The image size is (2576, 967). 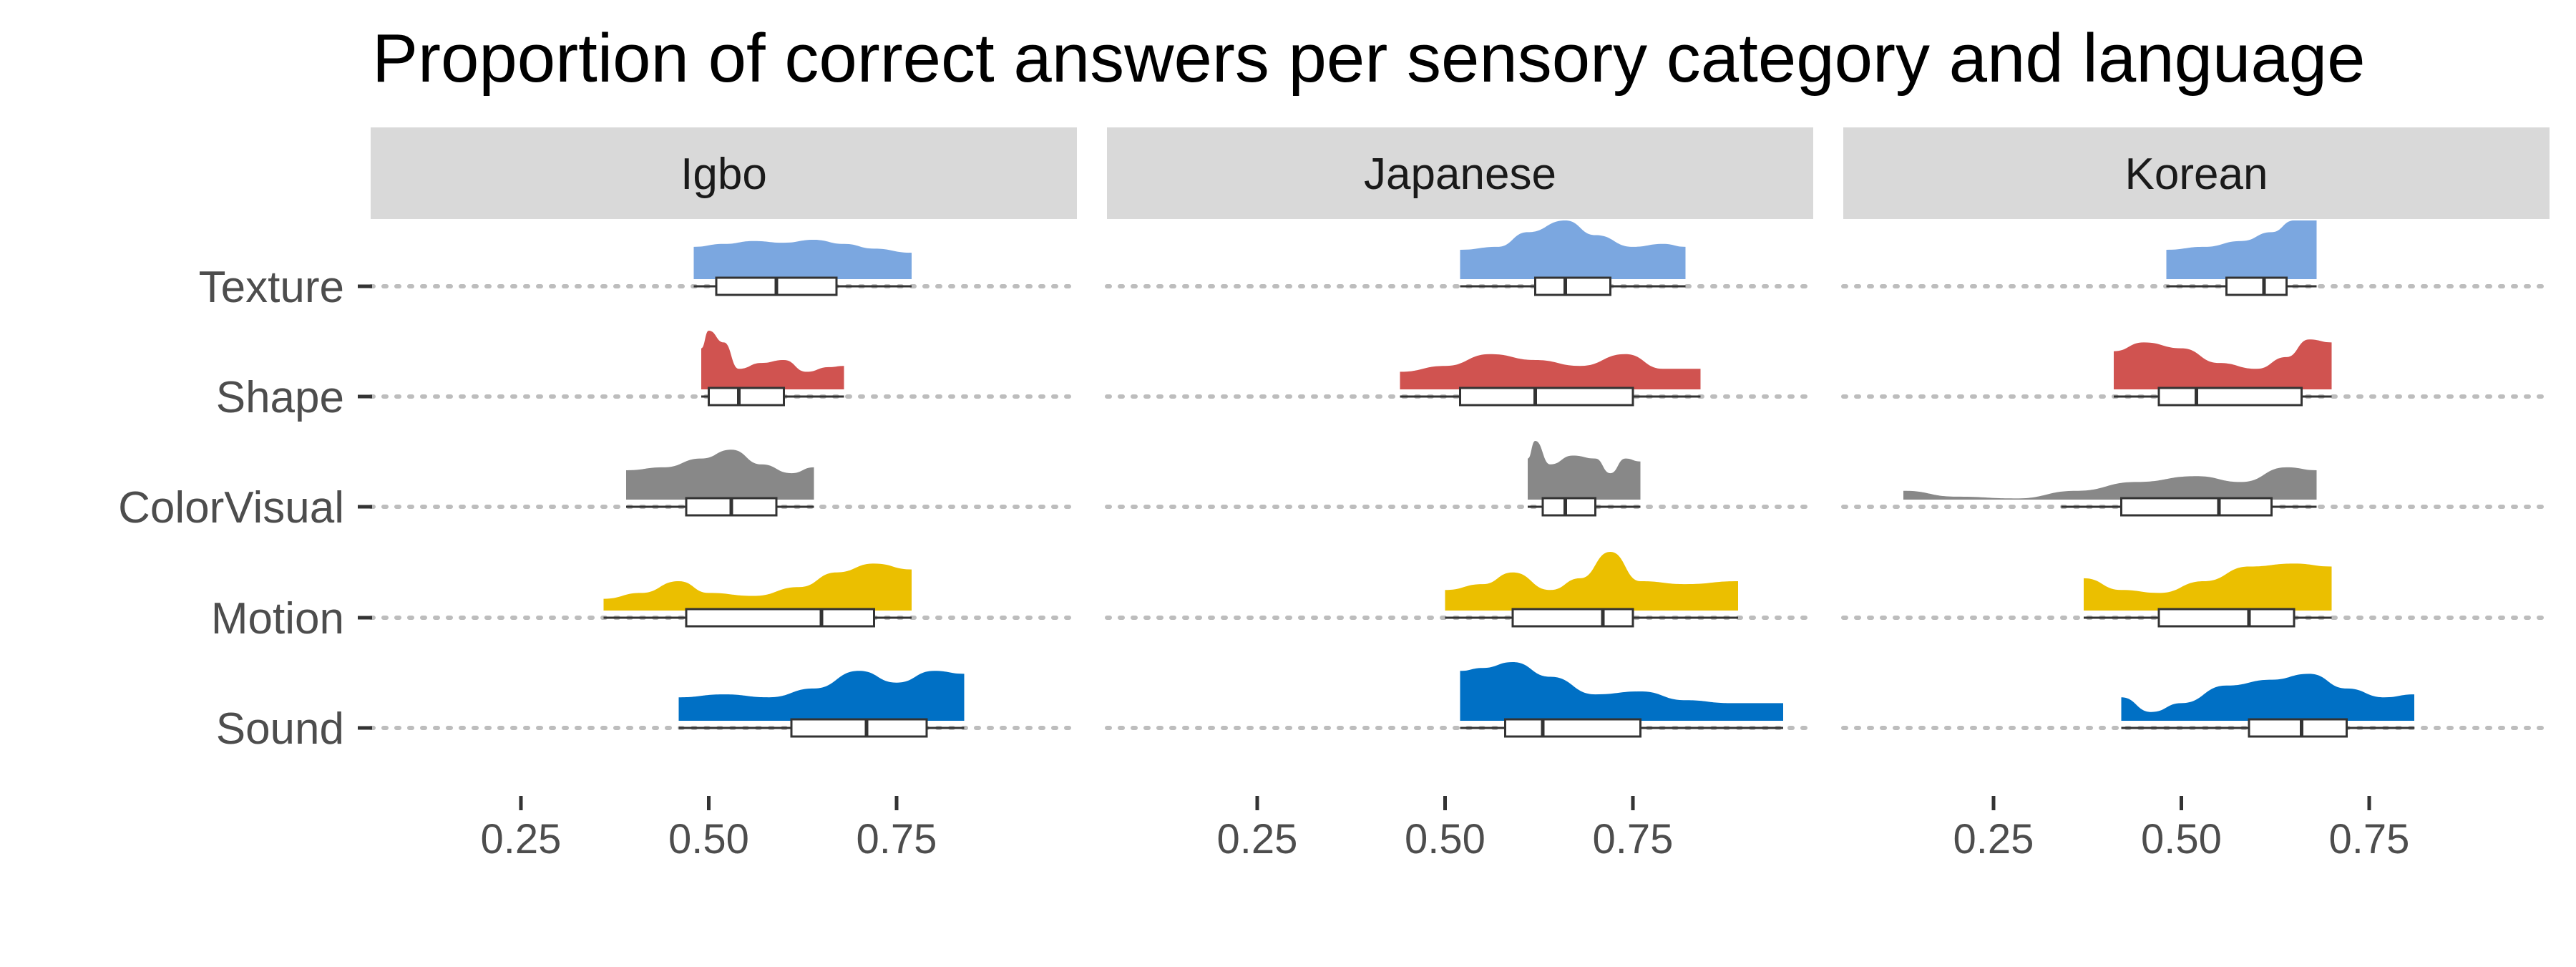 What do you see at coordinates (277, 618) in the screenshot?
I see `category-label-motion: Motion` at bounding box center [277, 618].